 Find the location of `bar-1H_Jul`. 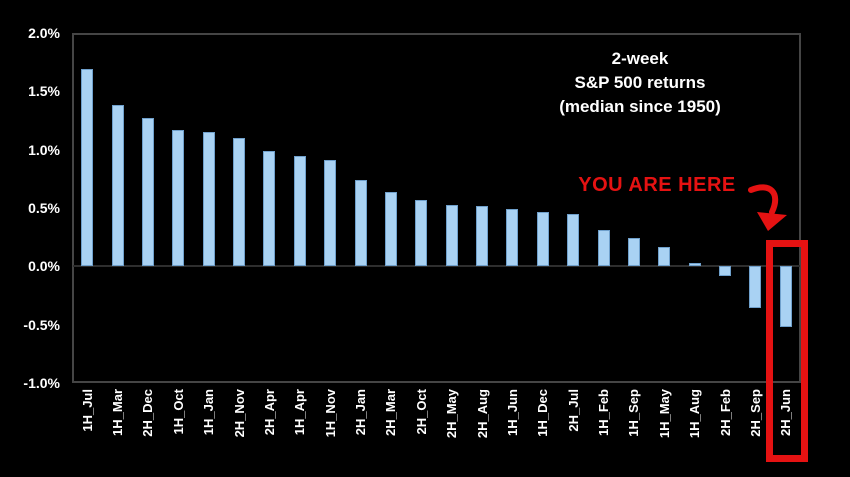

bar-1H_Jul is located at coordinates (87, 168).